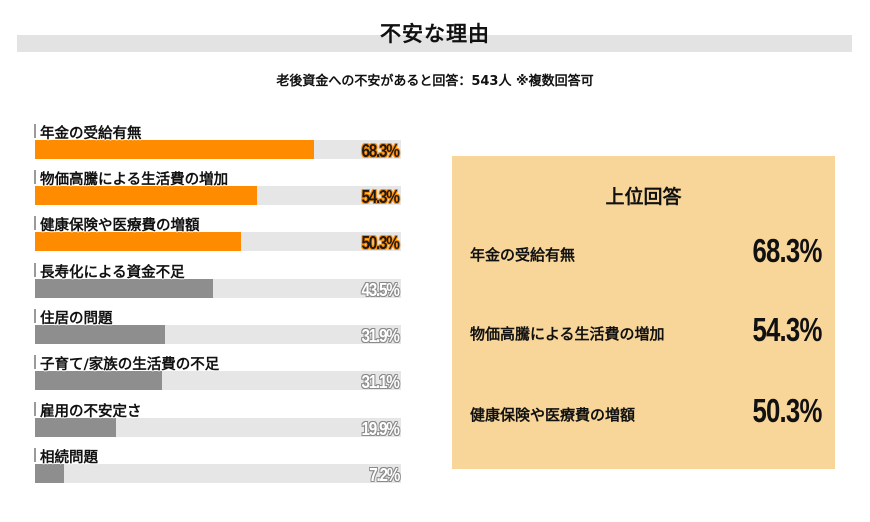  Describe the element at coordinates (787, 410) in the screenshot. I see `panel-item-value: 50.3%` at that location.